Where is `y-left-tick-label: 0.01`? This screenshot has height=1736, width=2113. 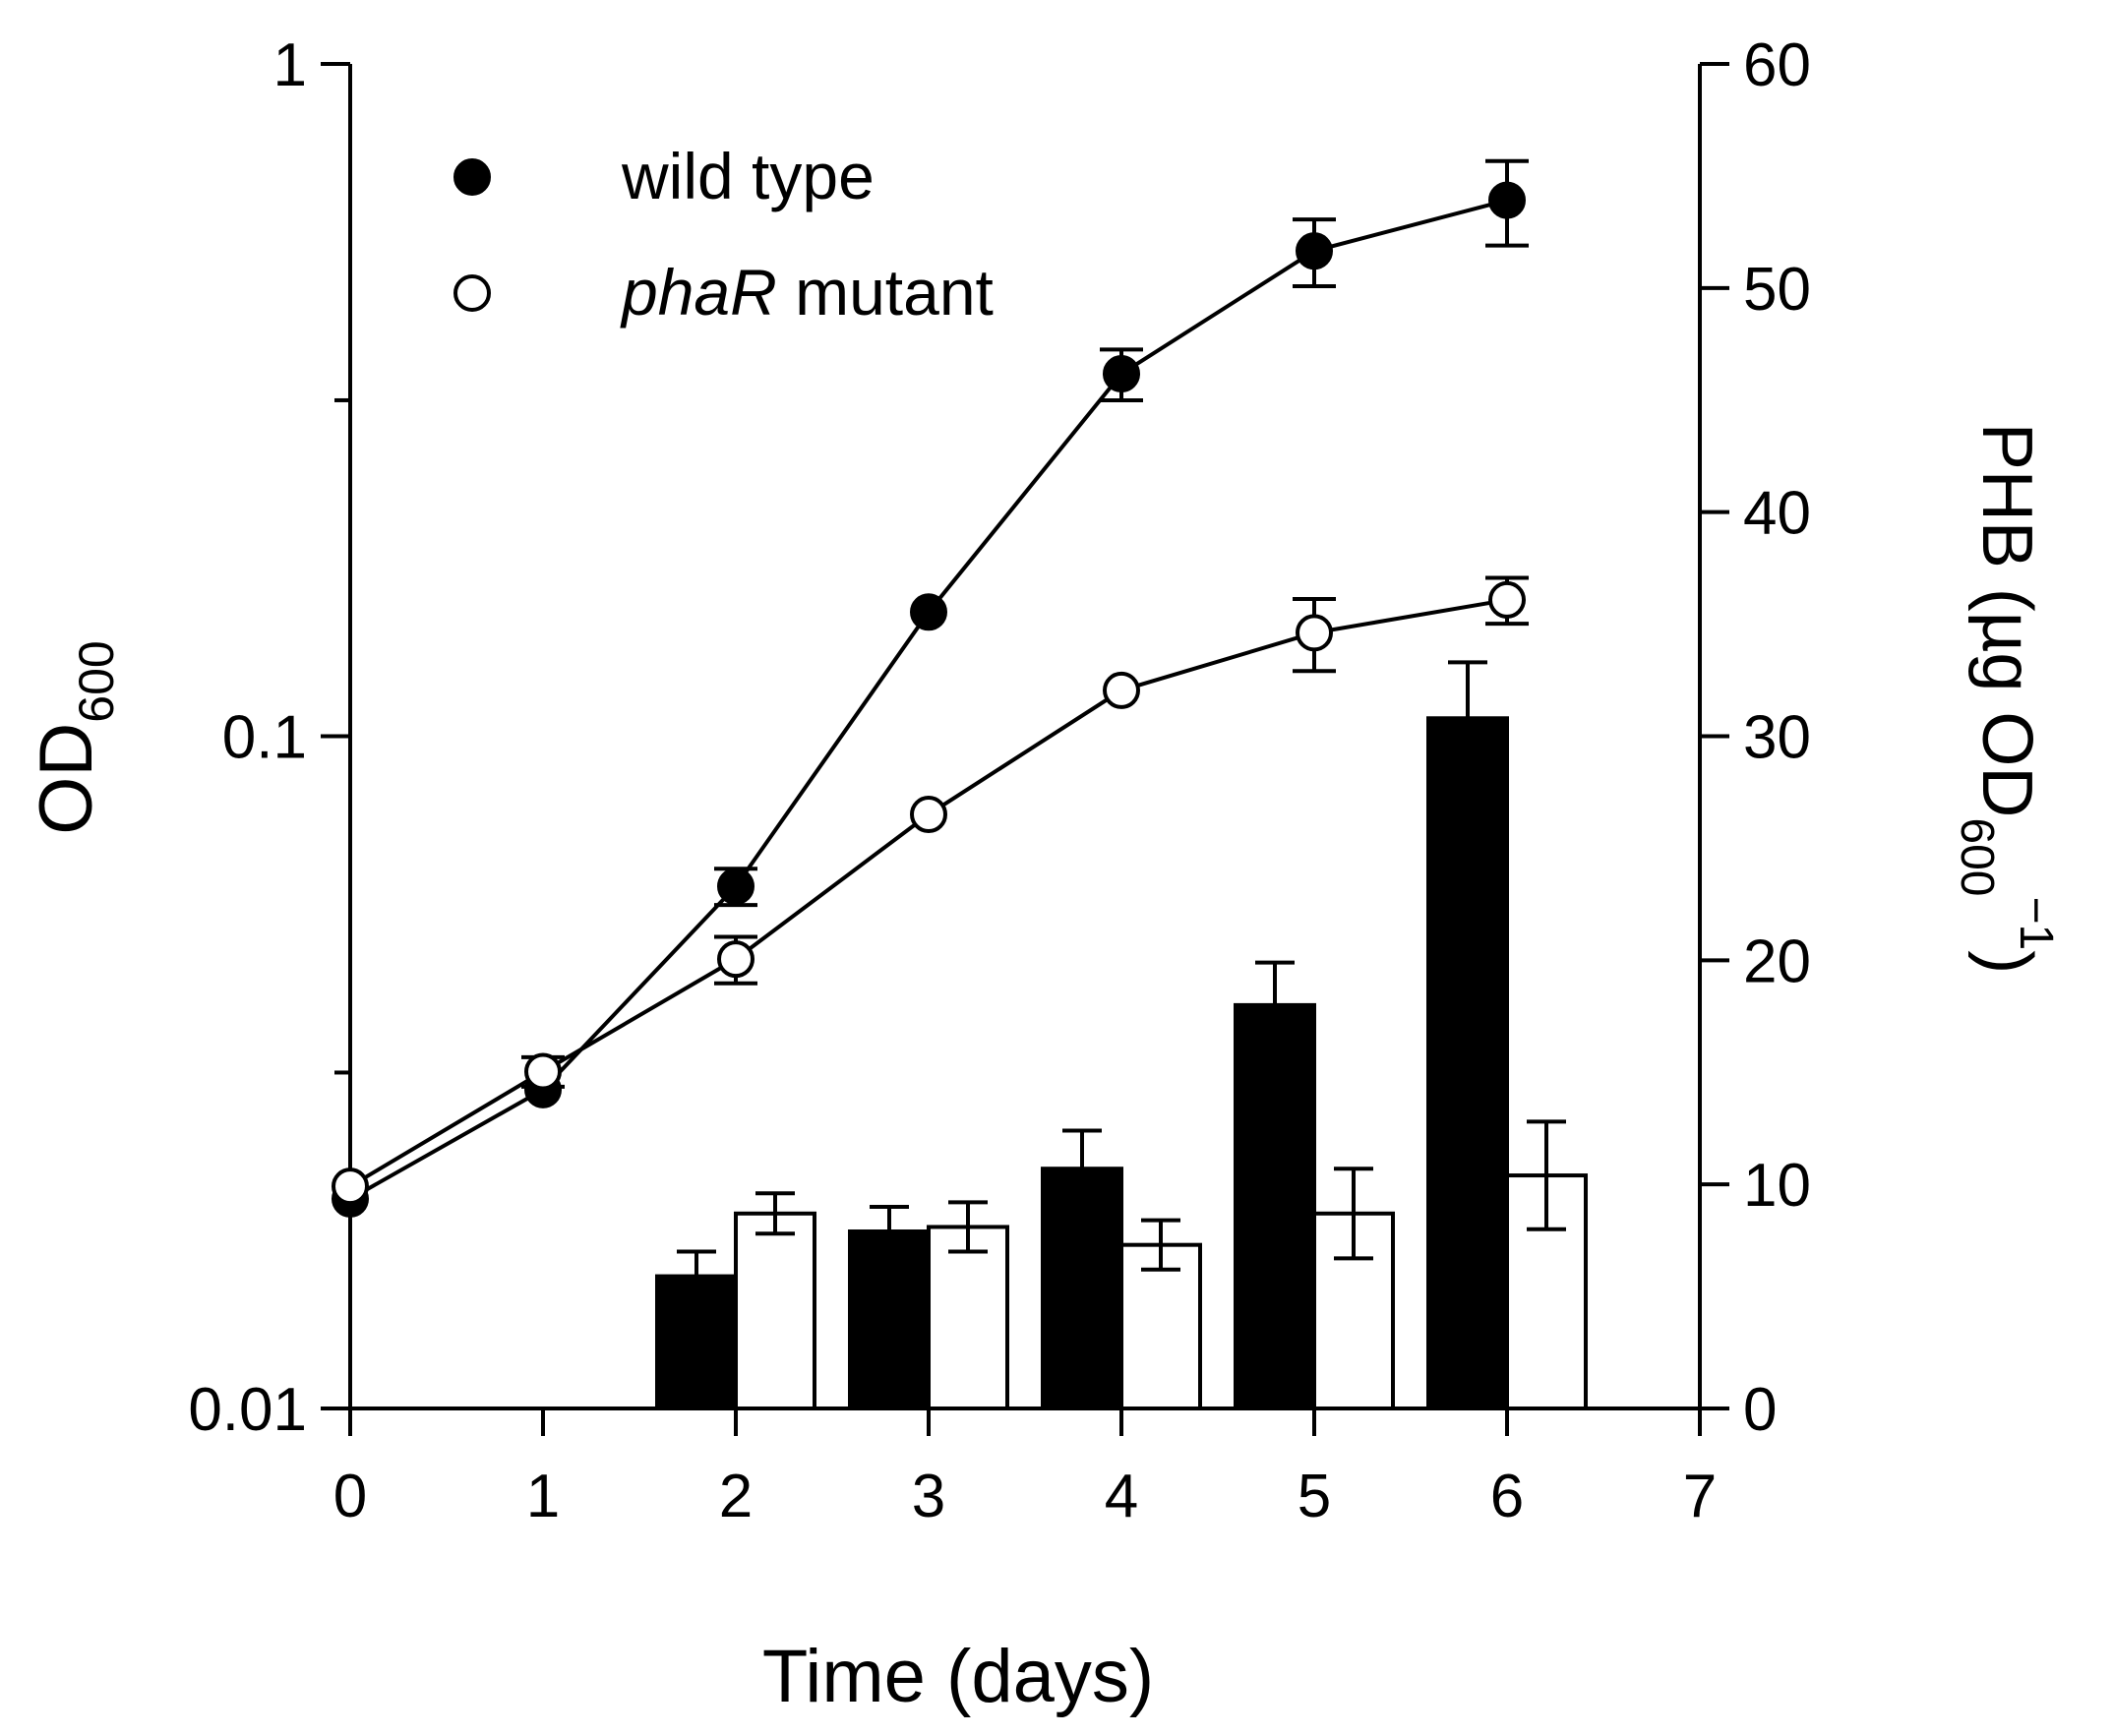 y-left-tick-label: 0.01 is located at coordinates (247, 1410).